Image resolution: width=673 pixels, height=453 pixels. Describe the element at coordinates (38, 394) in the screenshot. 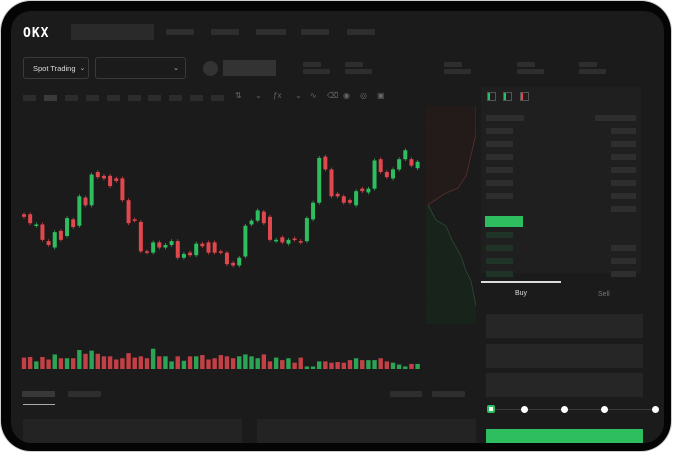

I see `bottom-tab-open-orders` at that location.